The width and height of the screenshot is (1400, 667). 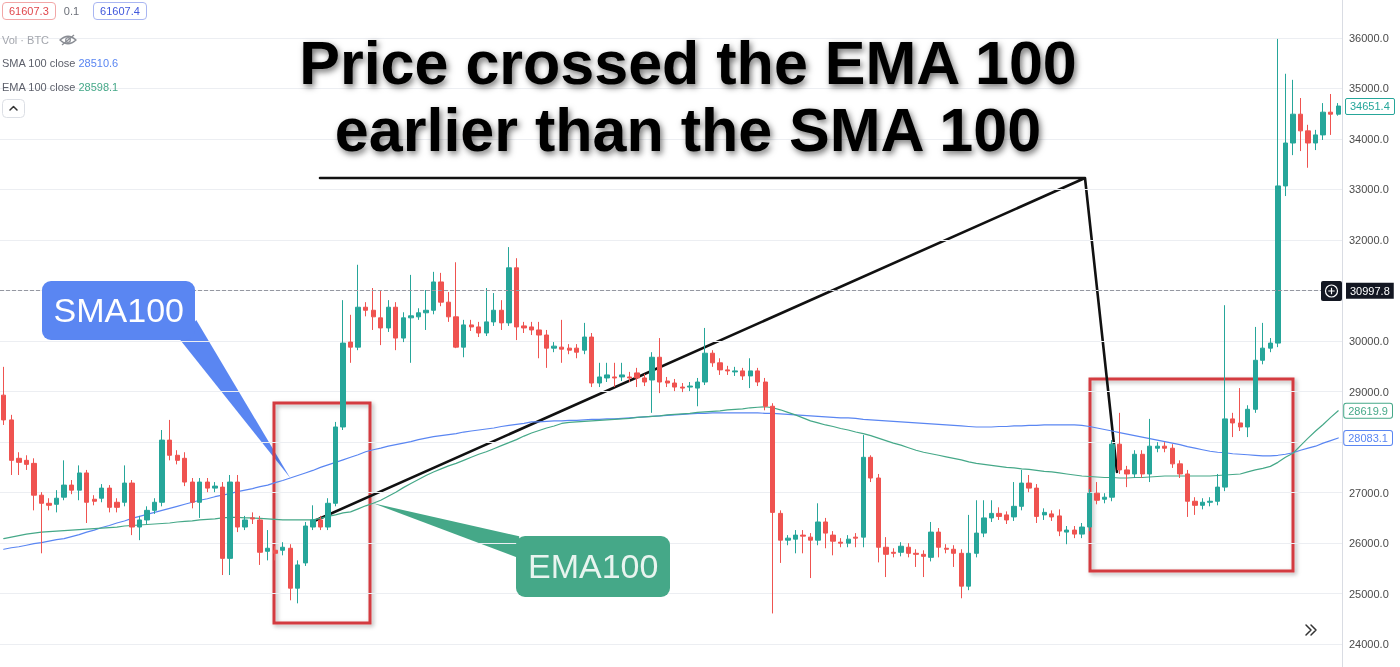 I want to click on y-tick-label: 36000.0, so click(x=1369, y=37).